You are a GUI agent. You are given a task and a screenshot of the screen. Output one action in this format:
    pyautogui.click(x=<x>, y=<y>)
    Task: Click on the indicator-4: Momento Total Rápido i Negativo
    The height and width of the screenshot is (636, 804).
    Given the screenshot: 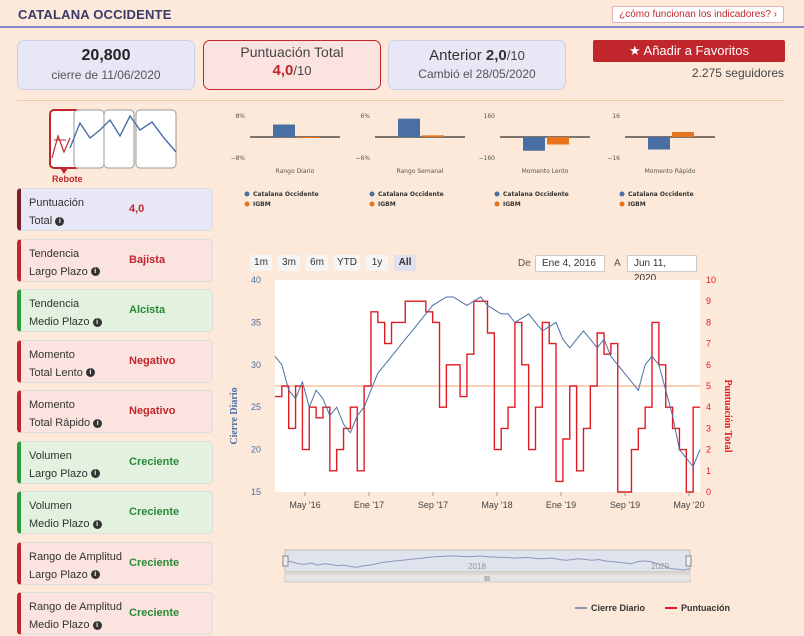 What is the action you would take?
    pyautogui.click(x=115, y=411)
    